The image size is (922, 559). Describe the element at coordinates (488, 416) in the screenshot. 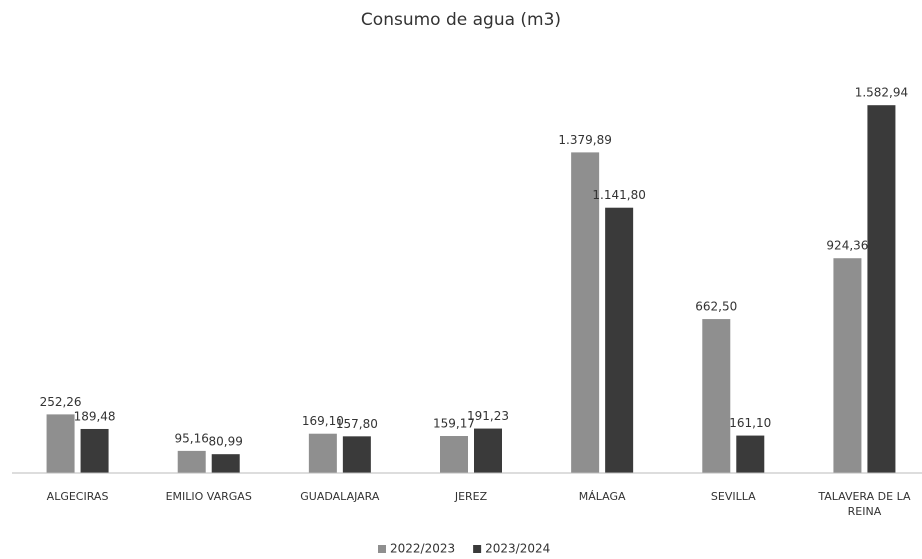

I see `data-label: 191,23` at that location.